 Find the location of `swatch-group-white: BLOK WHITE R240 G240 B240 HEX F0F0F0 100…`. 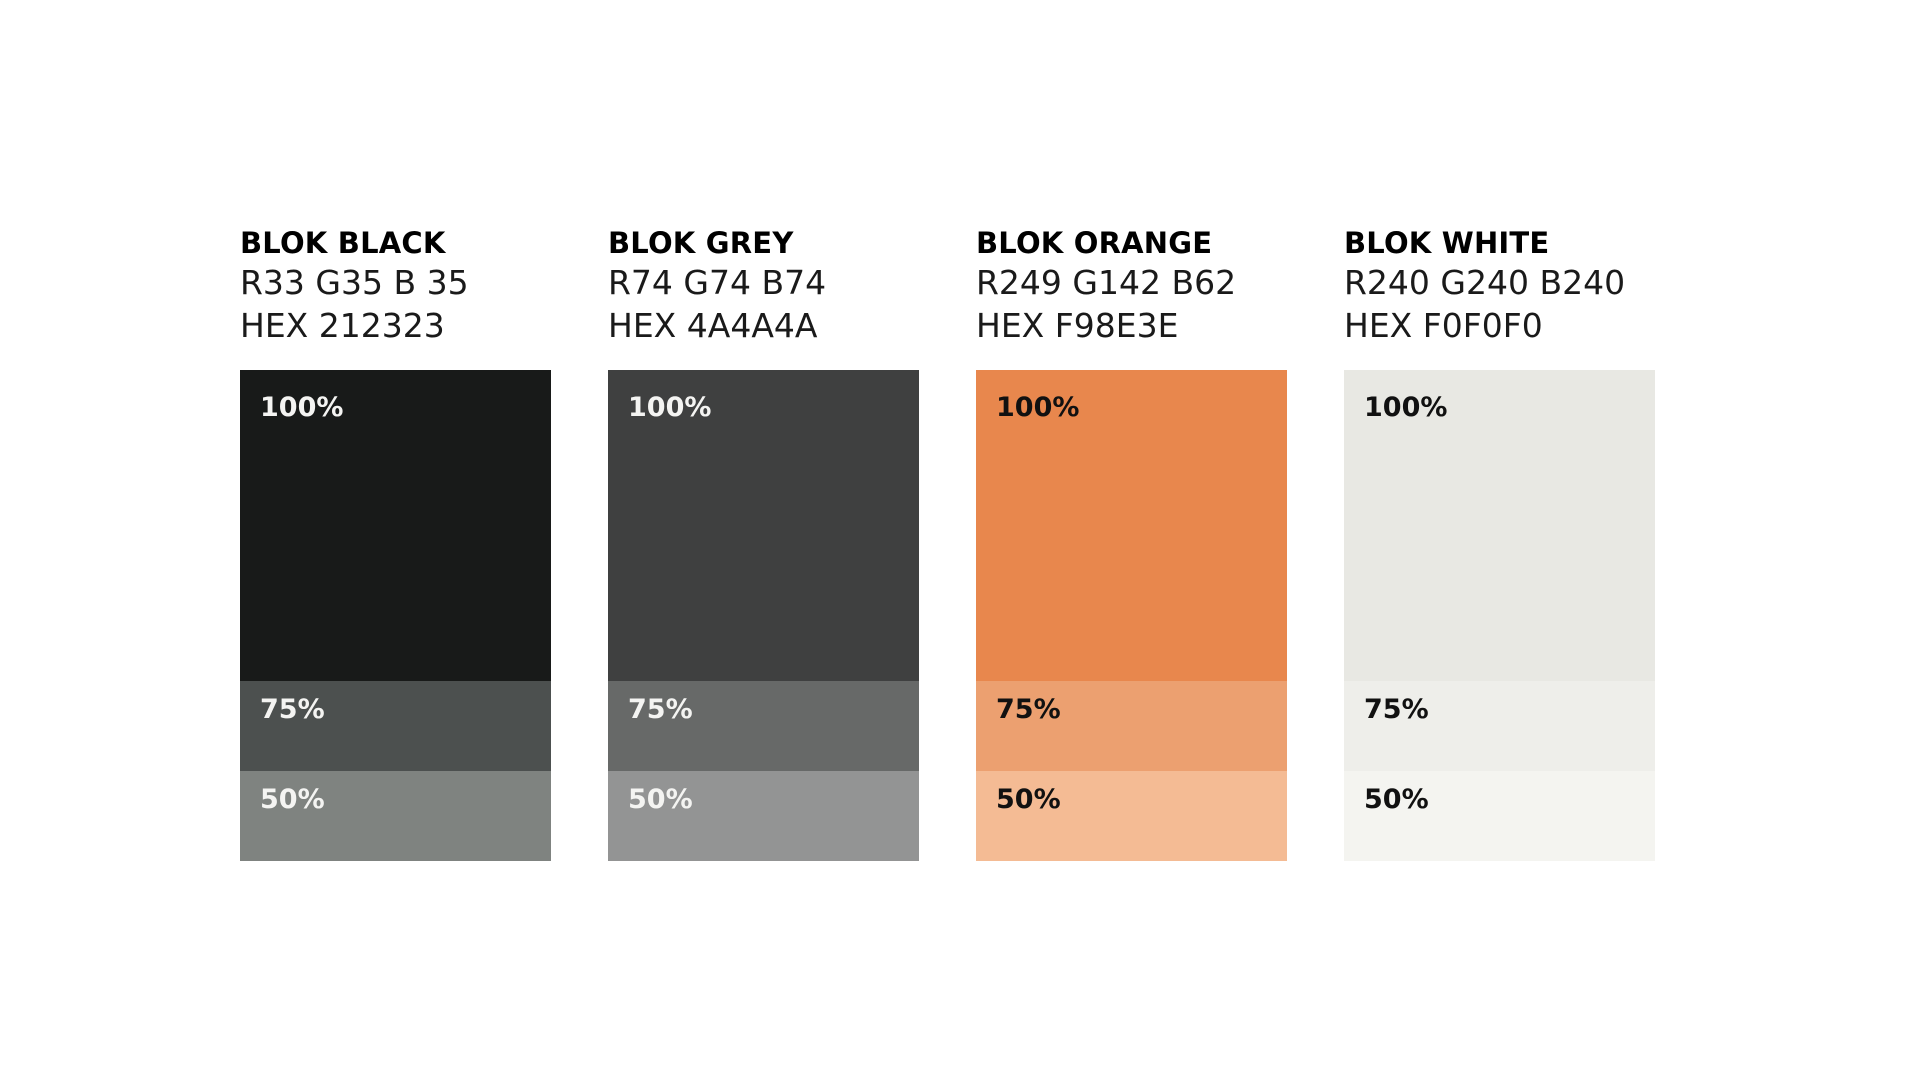

swatch-group-white: BLOK WHITE R240 G240 B240 HEX F0F0F0 100… is located at coordinates (1499, 543).